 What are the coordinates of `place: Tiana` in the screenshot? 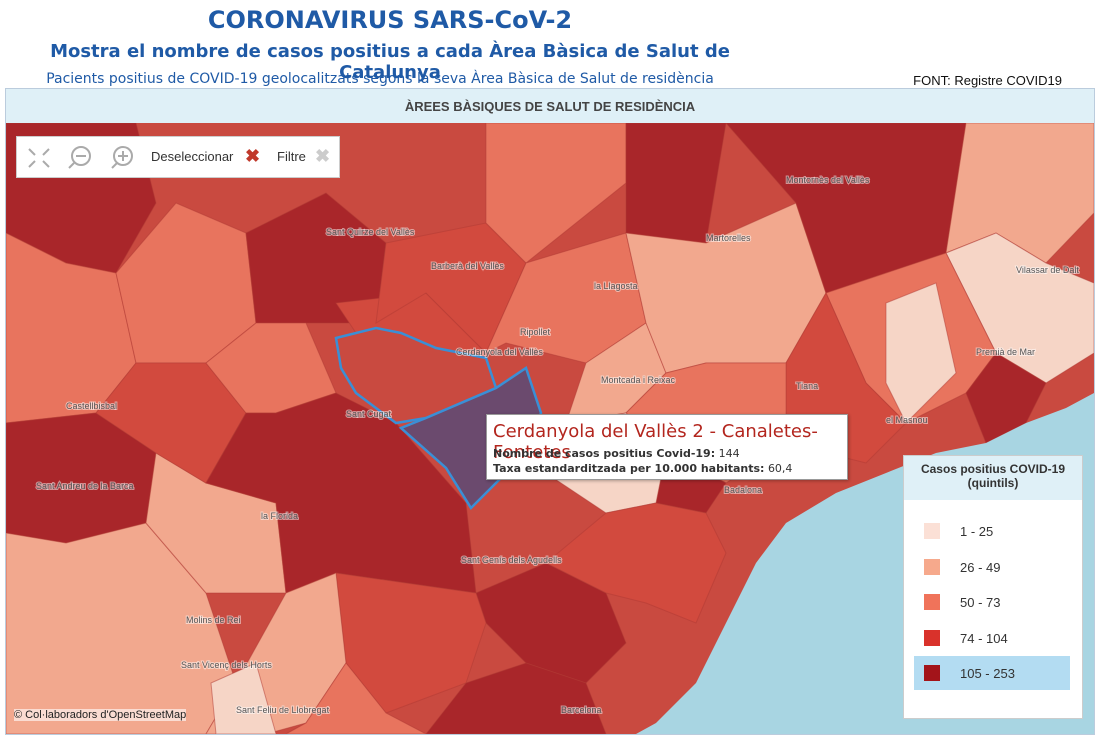 It's located at (807, 386).